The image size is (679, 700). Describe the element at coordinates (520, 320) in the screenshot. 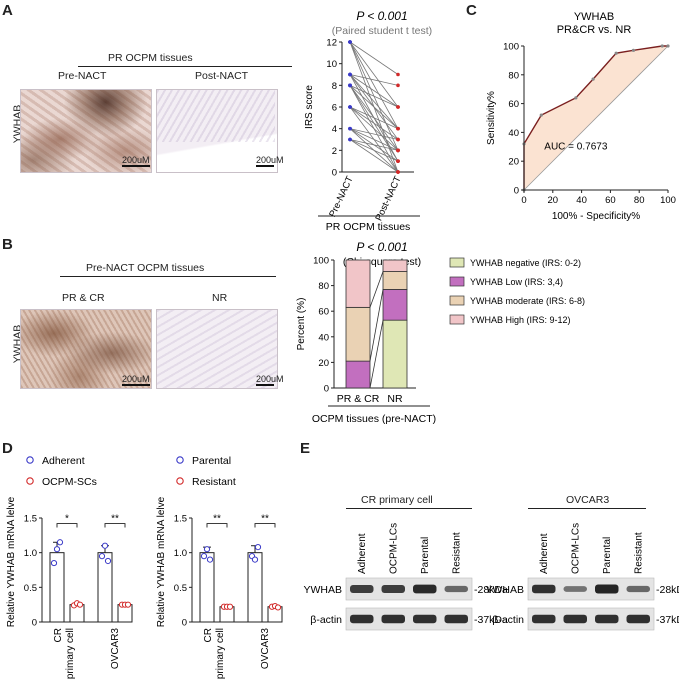

I see `chart-b-legend-label: YWHAB High (IRS: 9-12)` at that location.